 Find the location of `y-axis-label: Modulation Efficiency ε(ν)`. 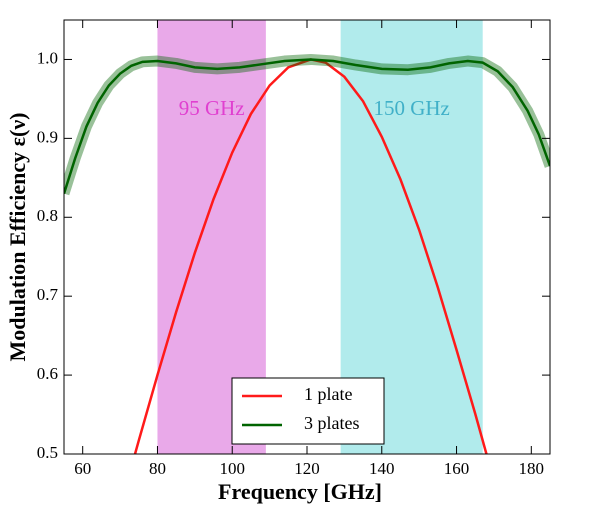

y-axis-label: Modulation Efficiency ε(ν) is located at coordinates (17, 237).